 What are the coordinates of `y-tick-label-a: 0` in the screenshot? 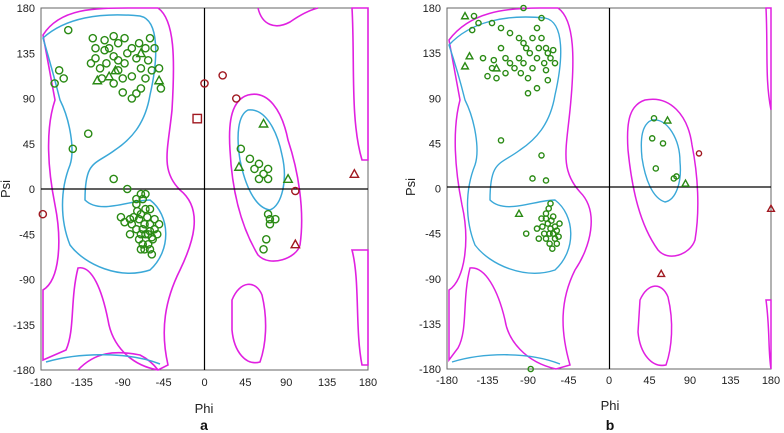 It's located at (32, 190).